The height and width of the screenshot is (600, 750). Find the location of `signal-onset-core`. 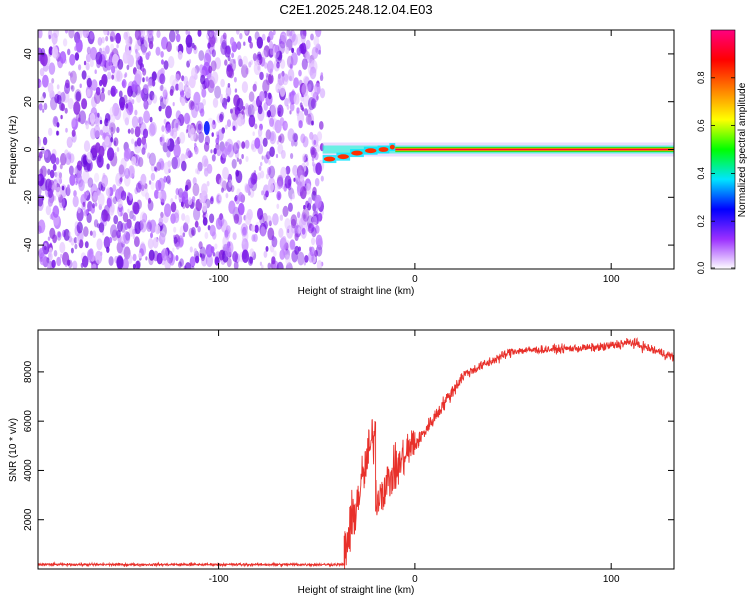

signal-onset-core is located at coordinates (343, 157).